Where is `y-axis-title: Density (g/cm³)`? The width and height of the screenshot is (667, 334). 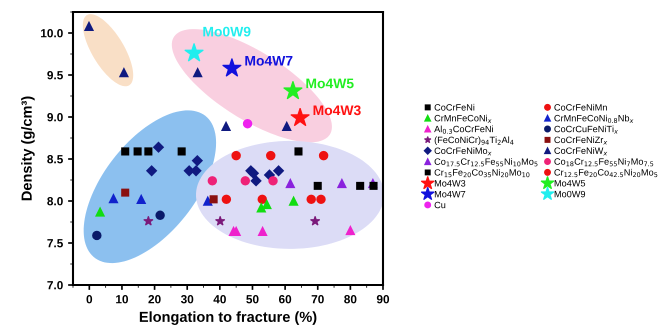
y-axis-title: Density (g/cm³) is located at coordinates (28, 148).